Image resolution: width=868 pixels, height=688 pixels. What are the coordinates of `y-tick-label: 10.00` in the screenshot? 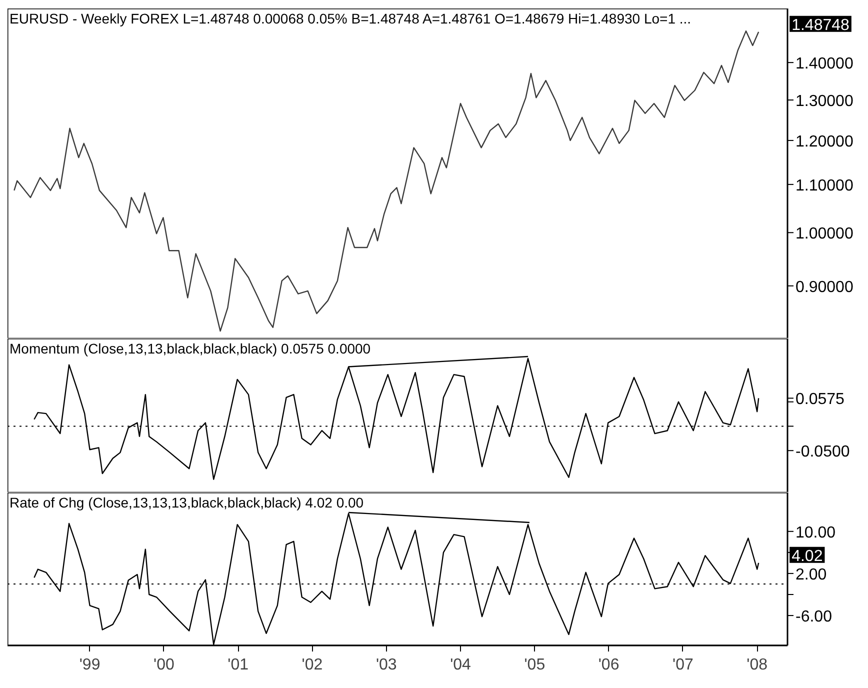 It's located at (816, 533).